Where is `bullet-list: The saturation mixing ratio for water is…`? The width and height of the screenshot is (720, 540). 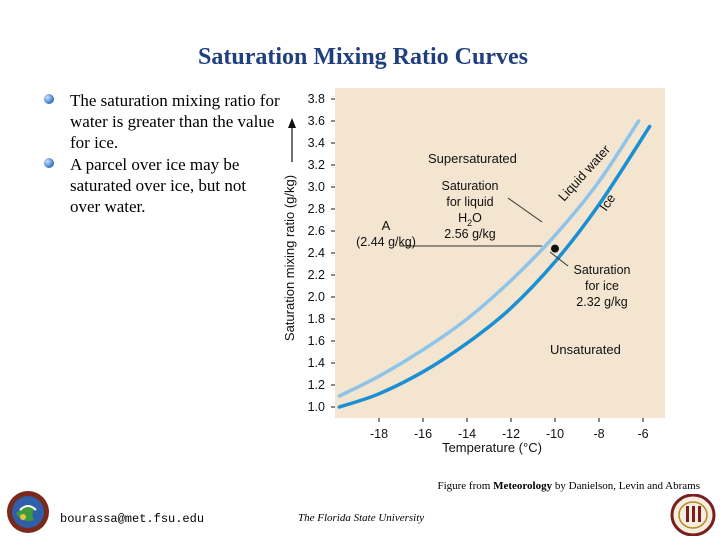 bullet-list: The saturation mixing ratio for water is… is located at coordinates (160, 154).